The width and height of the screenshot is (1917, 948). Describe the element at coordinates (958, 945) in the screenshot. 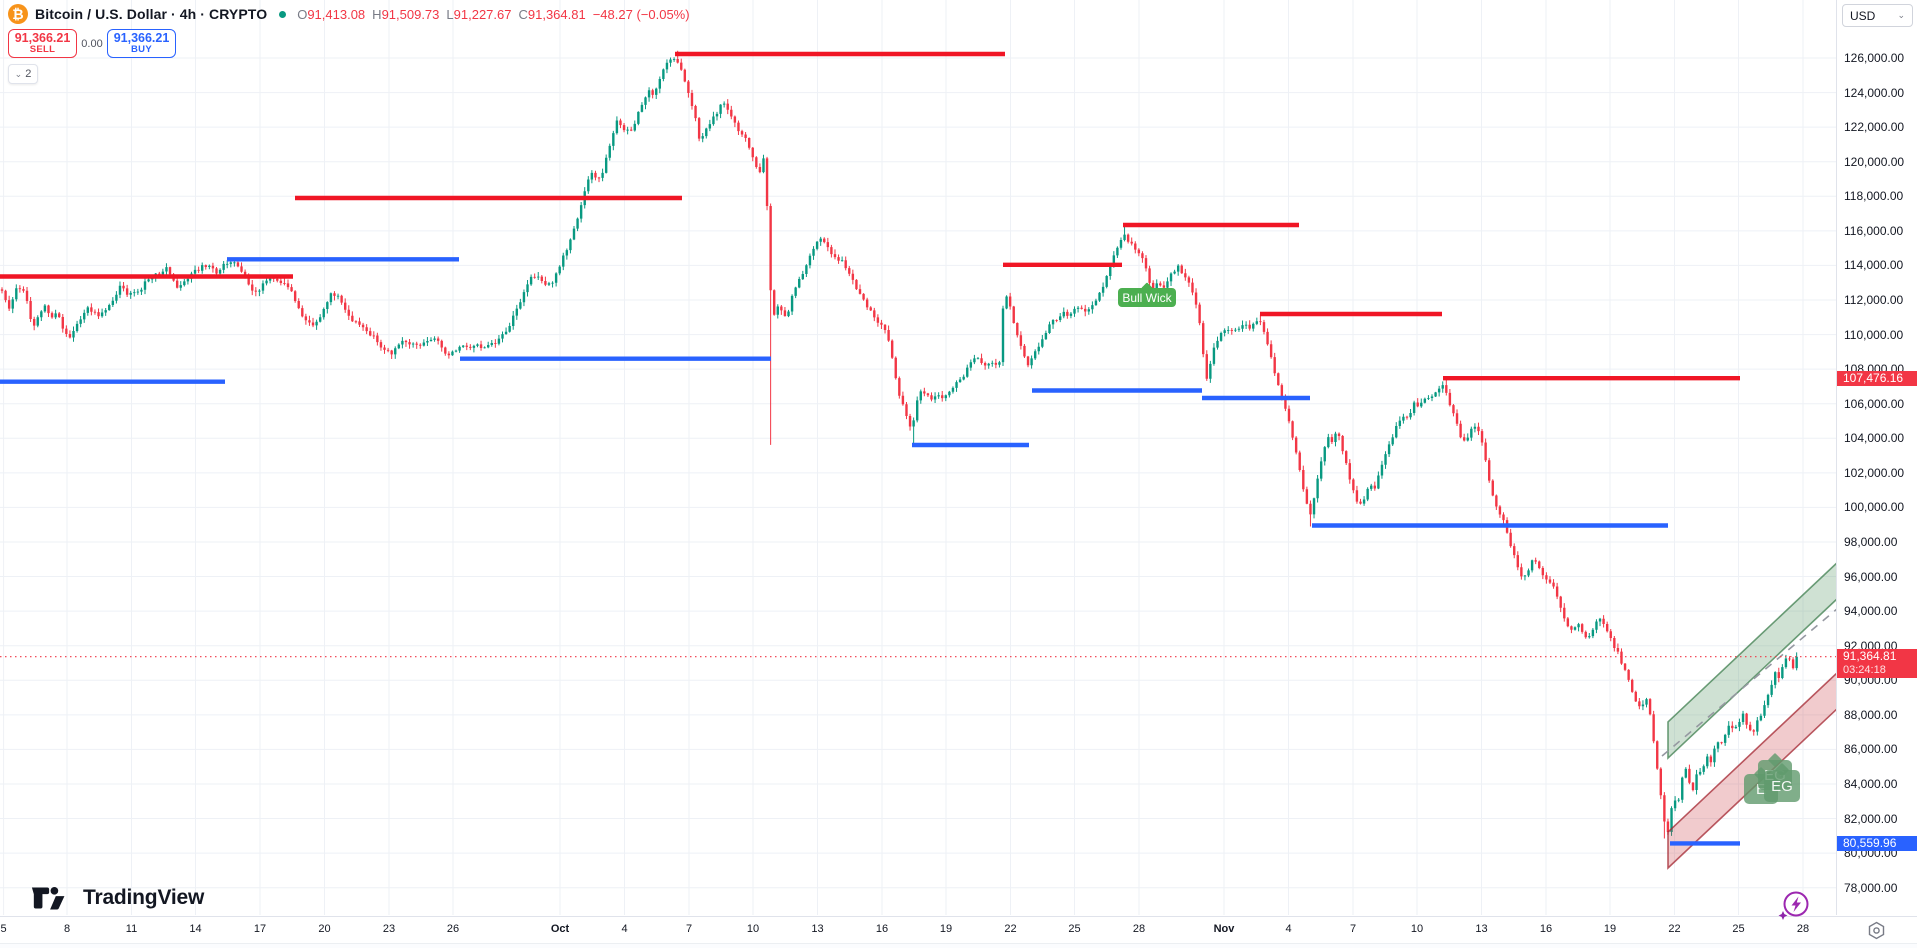

I see `bottom-divider` at that location.